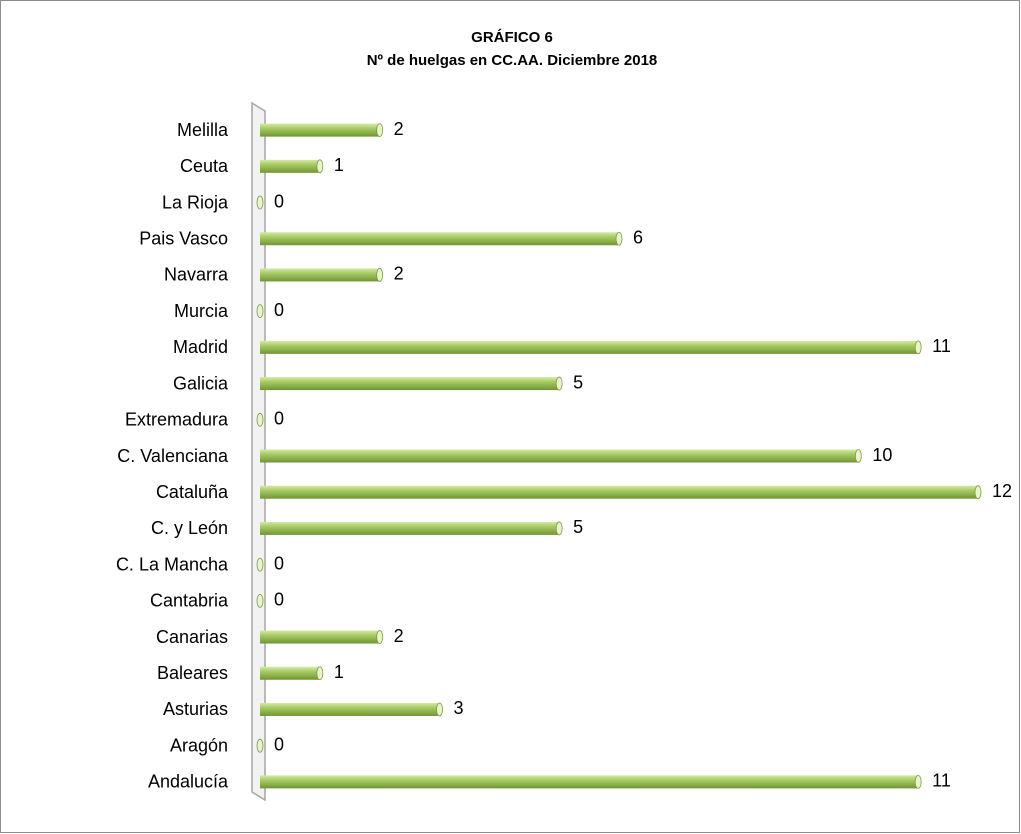 Image resolution: width=1021 pixels, height=834 pixels. Describe the element at coordinates (192, 492) in the screenshot. I see `category-label: Cataluña` at that location.